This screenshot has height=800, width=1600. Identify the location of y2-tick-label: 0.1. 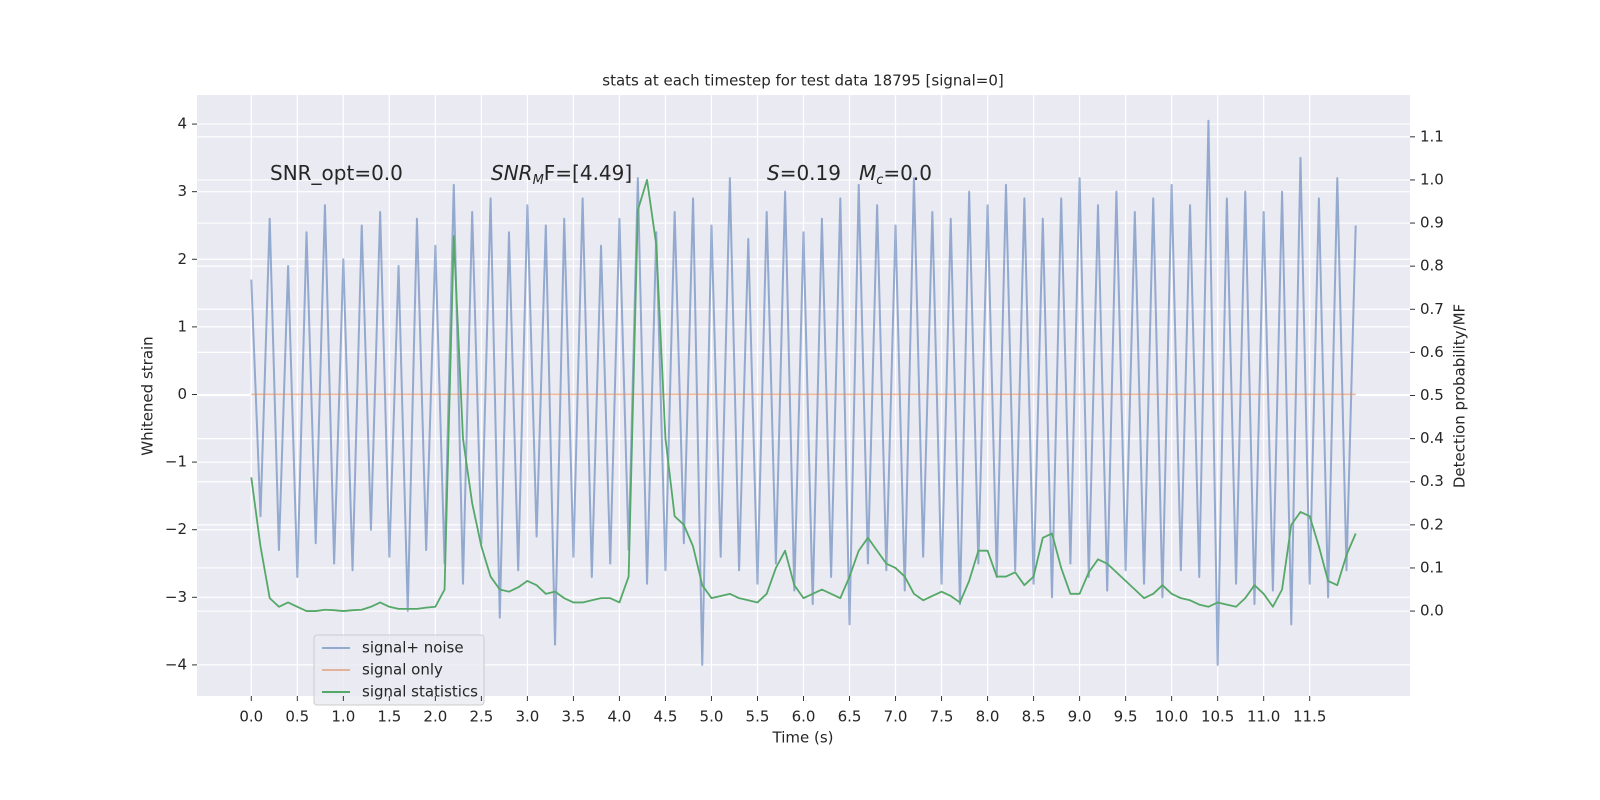
(1432, 567).